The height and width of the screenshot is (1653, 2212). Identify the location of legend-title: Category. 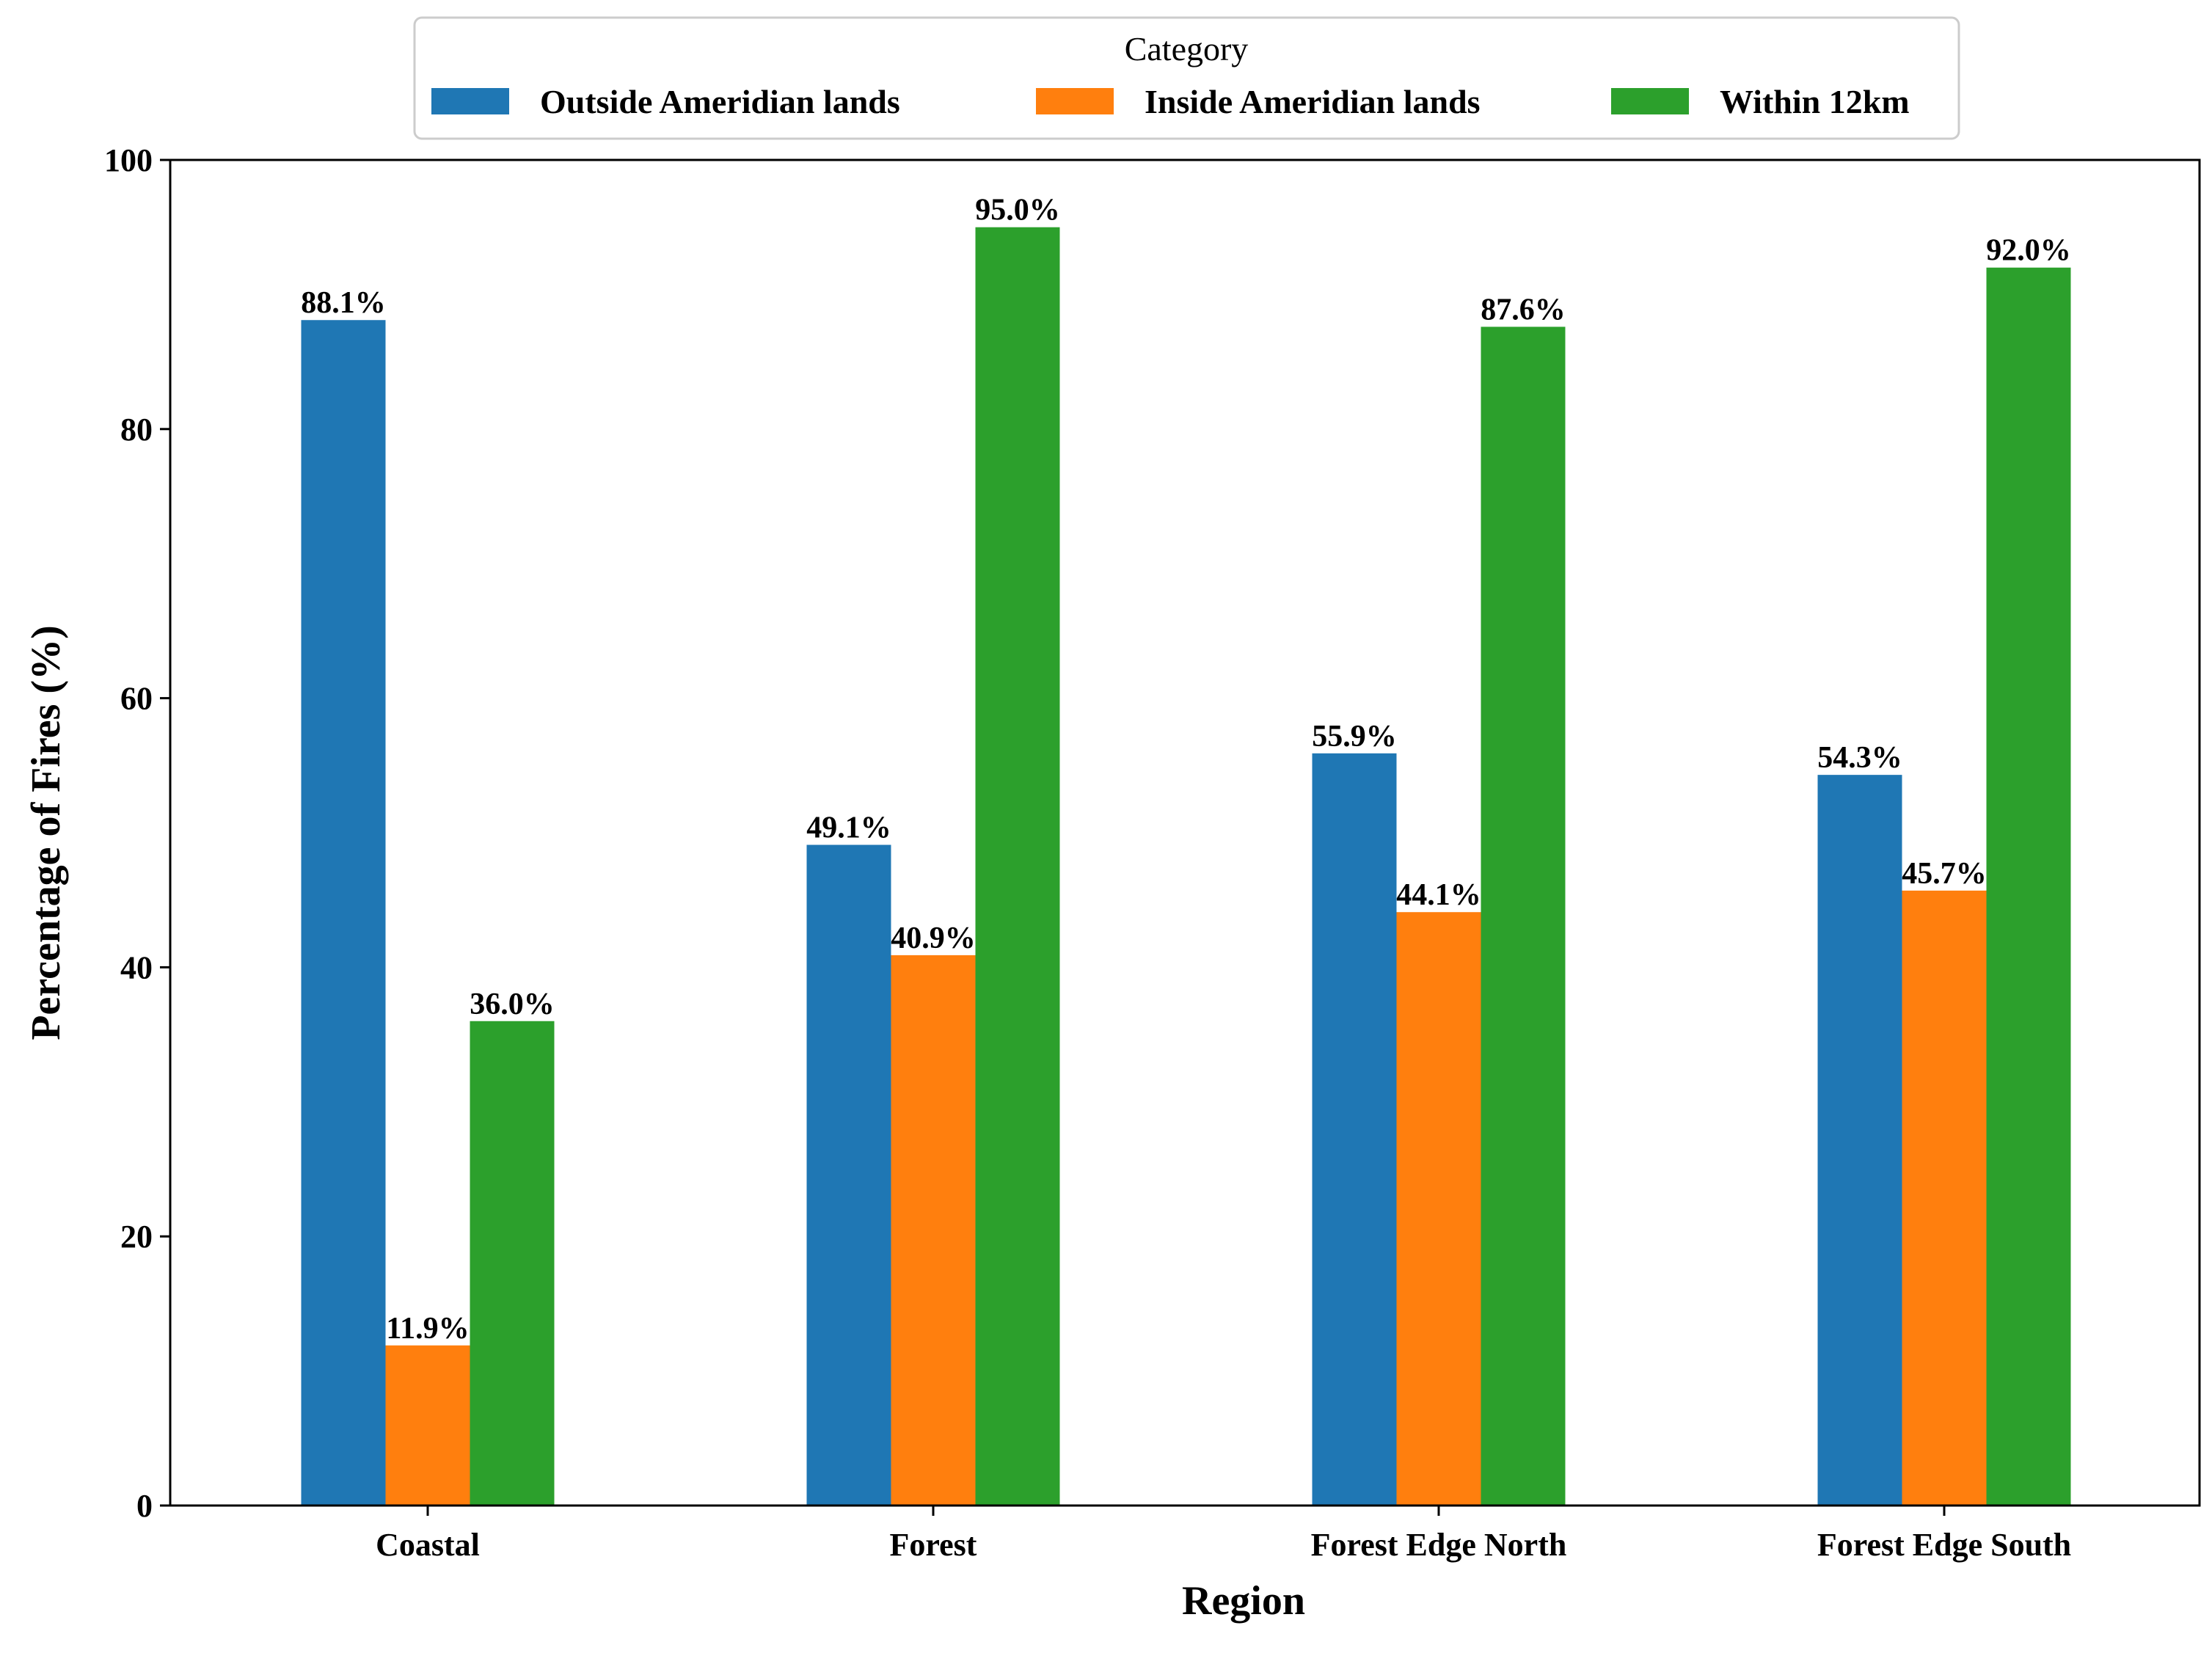
(1187, 48).